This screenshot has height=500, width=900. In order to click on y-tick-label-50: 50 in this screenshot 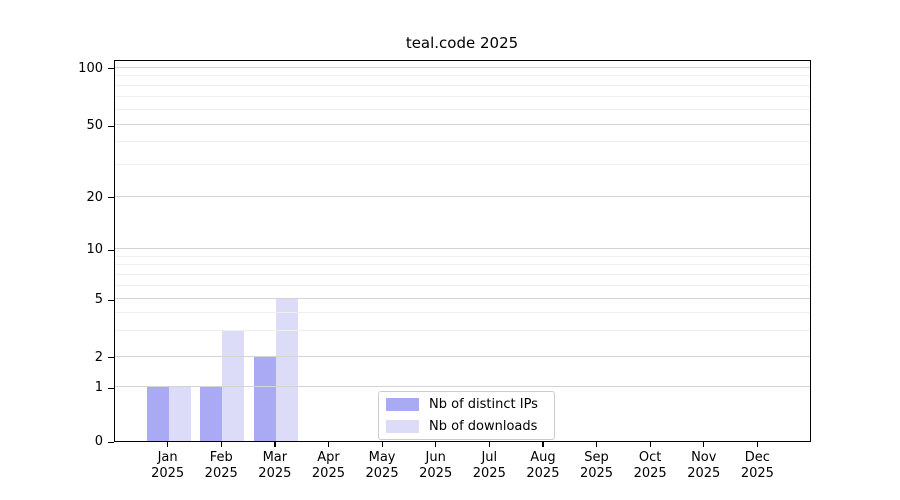, I will do `click(94, 125)`.